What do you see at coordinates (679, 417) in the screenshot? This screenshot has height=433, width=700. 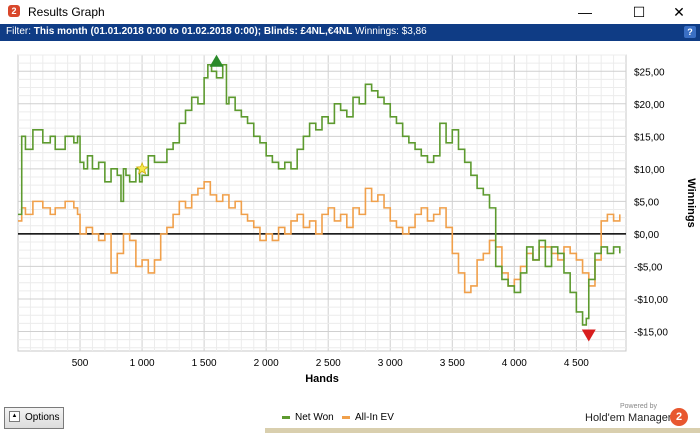 I see `brand-logo-icon: 2` at bounding box center [679, 417].